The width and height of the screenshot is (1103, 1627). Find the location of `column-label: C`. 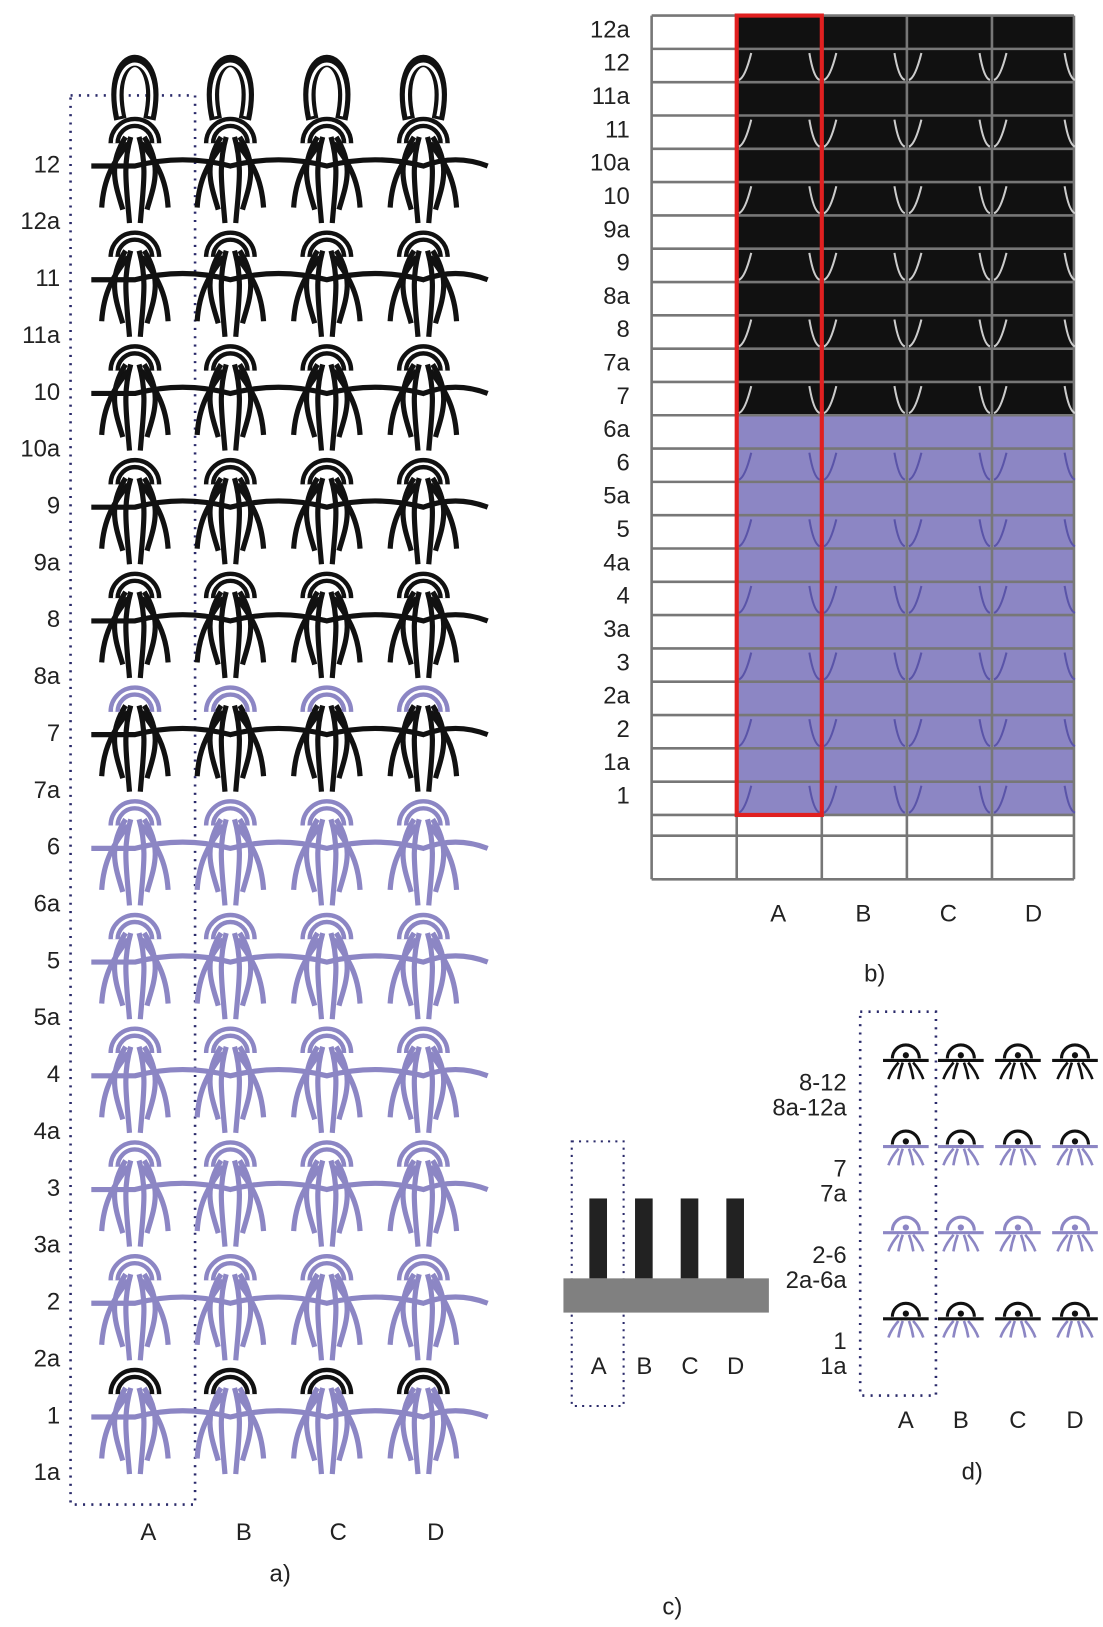

column-label: C is located at coordinates (1017, 1420).